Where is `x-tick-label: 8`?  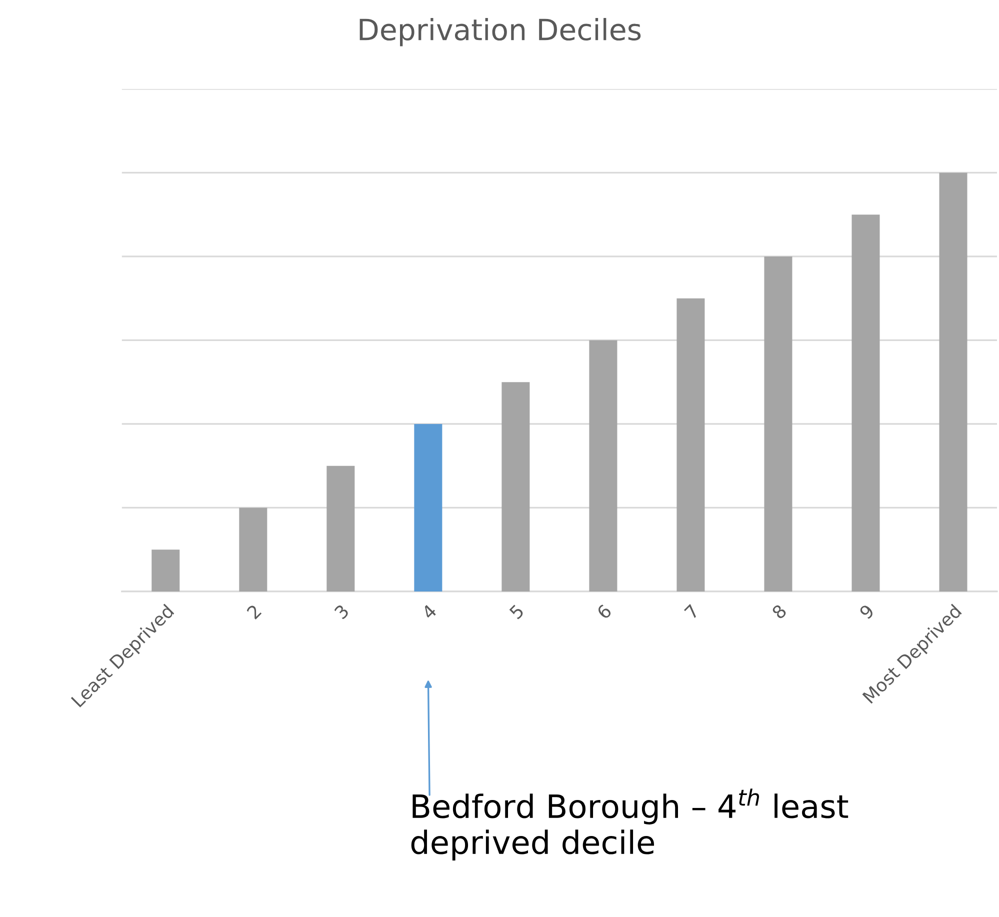 x-tick-label: 8 is located at coordinates (779, 612).